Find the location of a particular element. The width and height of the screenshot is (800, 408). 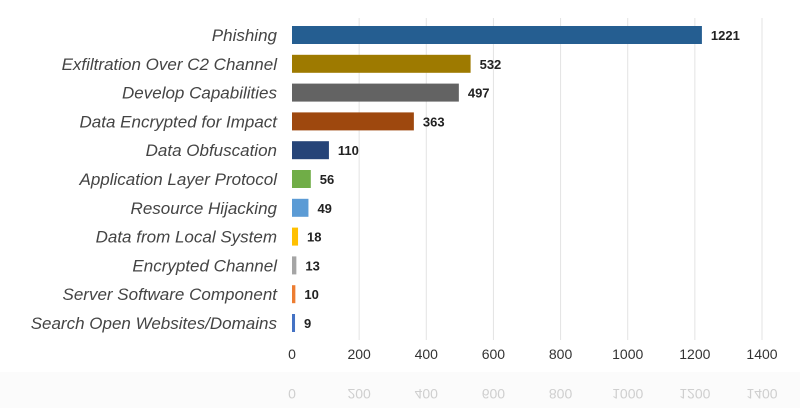

value-label-resource-hijacking: 49 is located at coordinates (324, 208).